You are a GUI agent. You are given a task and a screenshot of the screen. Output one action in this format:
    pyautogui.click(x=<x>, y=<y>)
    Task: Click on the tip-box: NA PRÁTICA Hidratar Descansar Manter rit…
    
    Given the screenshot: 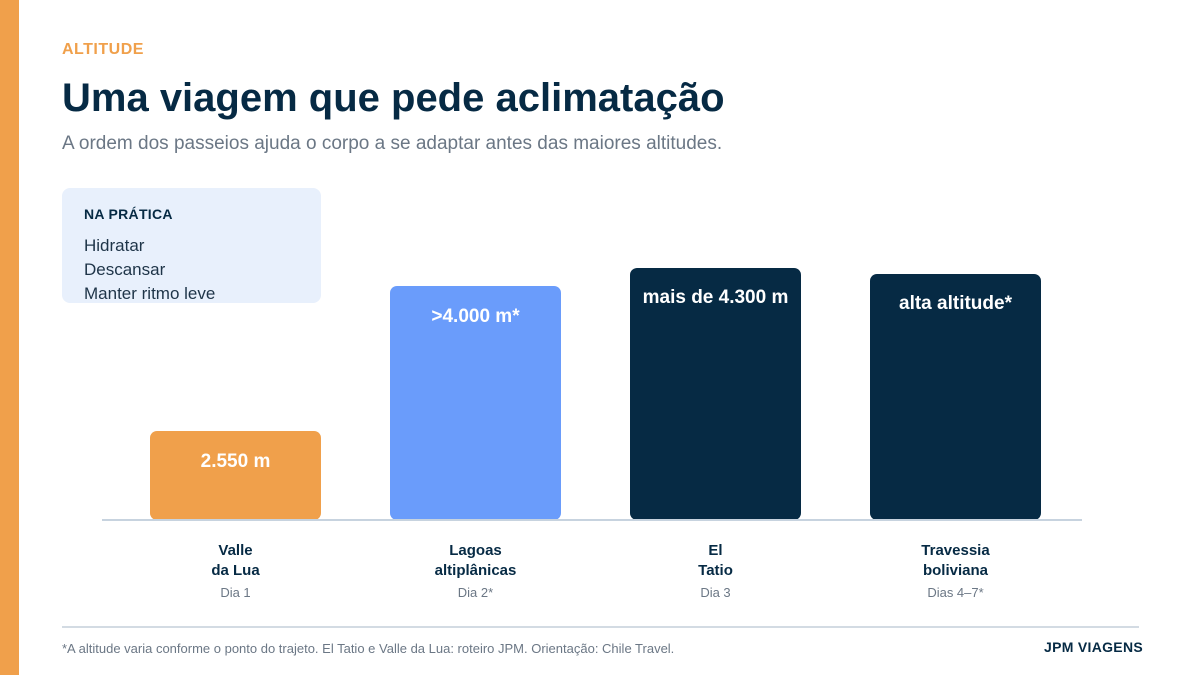 What is the action you would take?
    pyautogui.click(x=191, y=245)
    